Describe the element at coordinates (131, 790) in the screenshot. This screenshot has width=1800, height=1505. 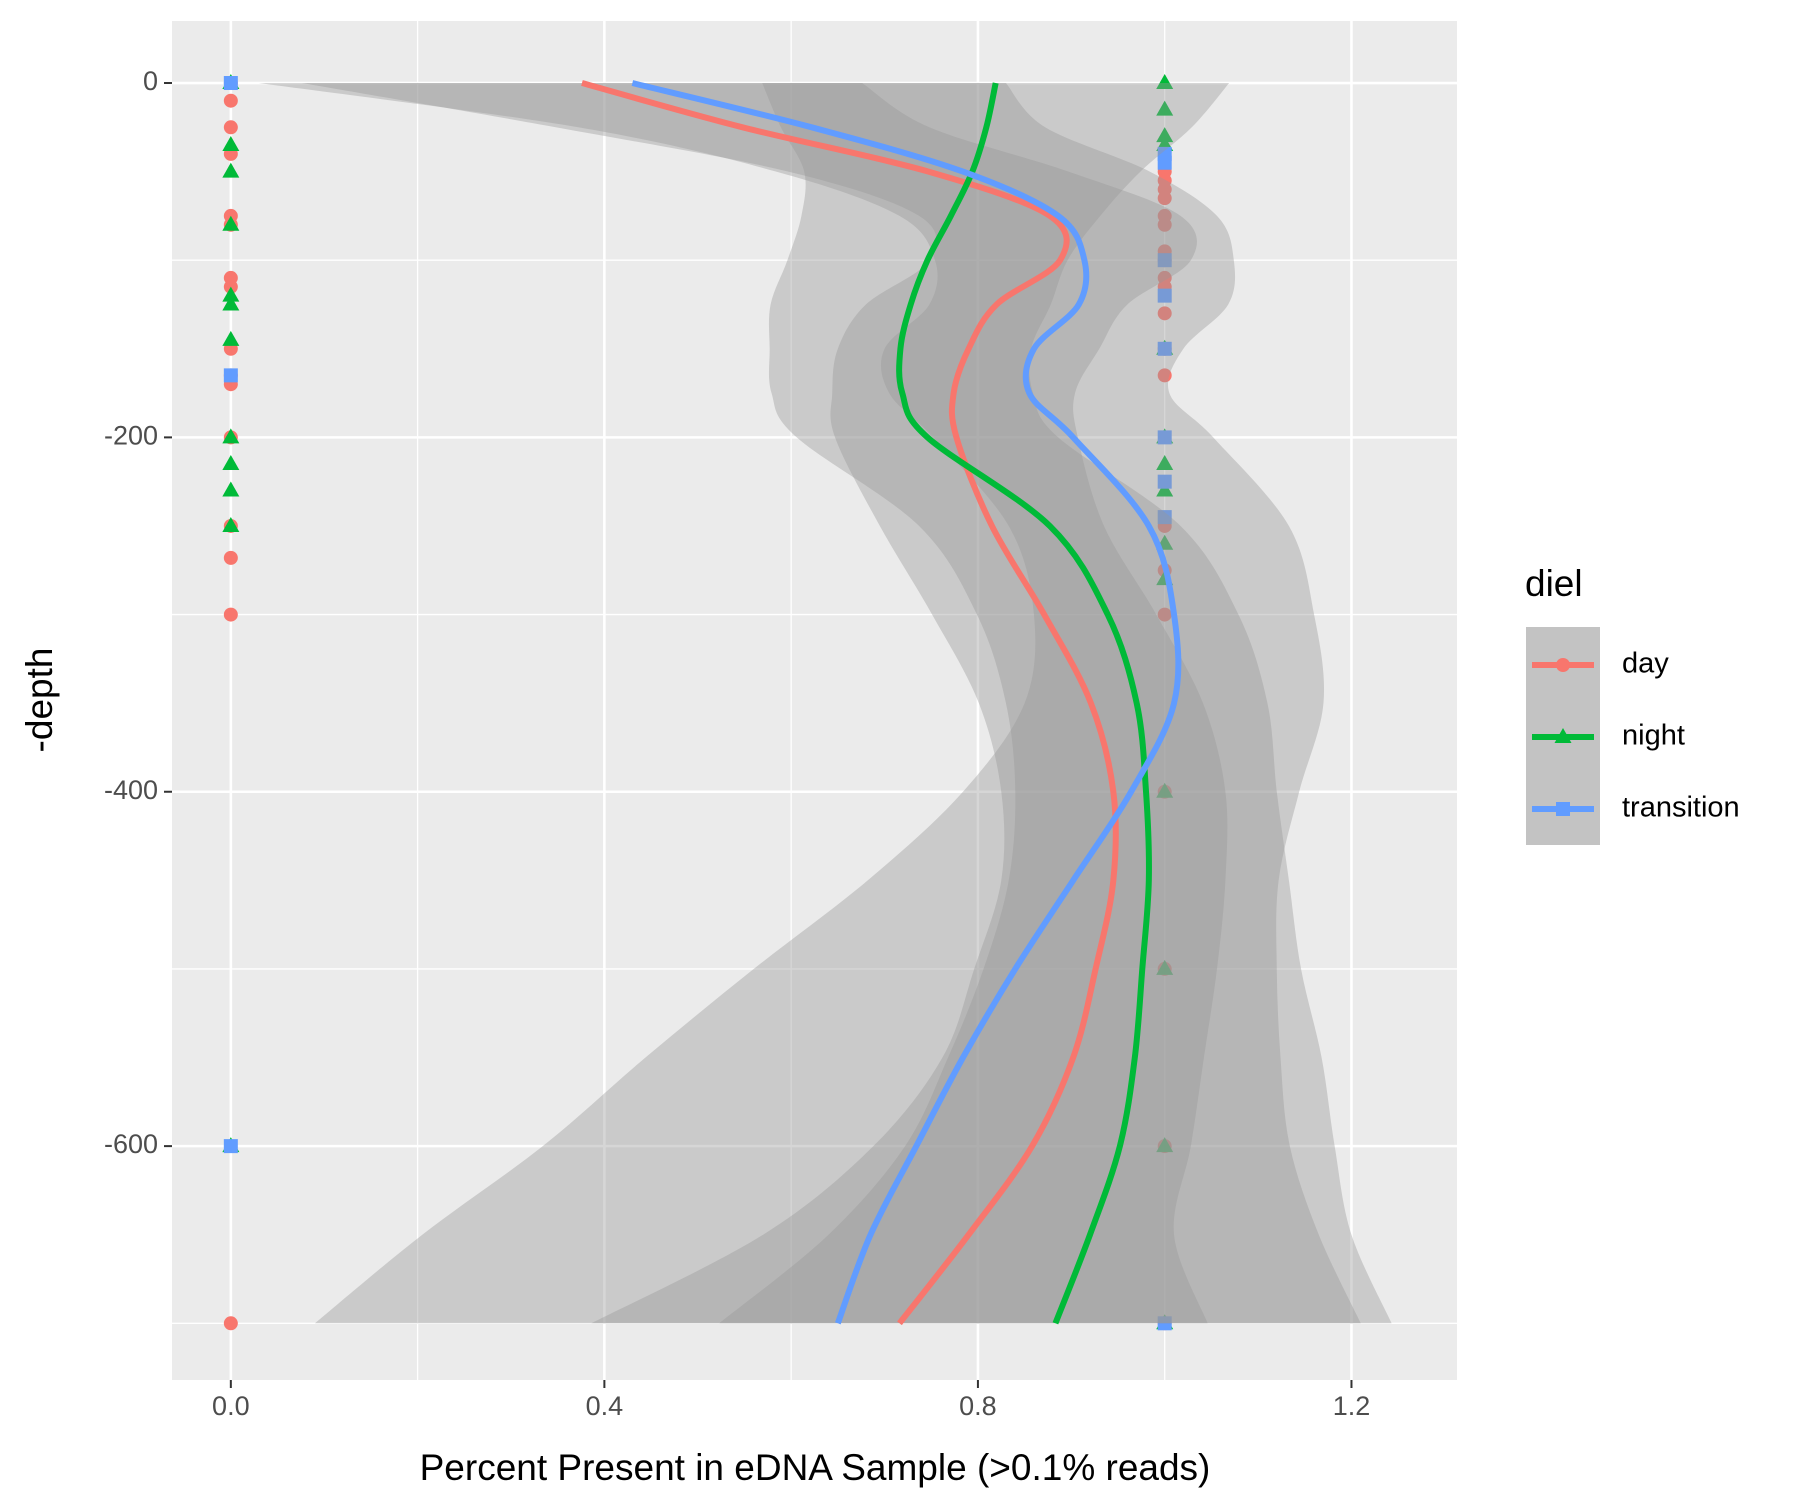
I see `y-tick-label: -400` at that location.